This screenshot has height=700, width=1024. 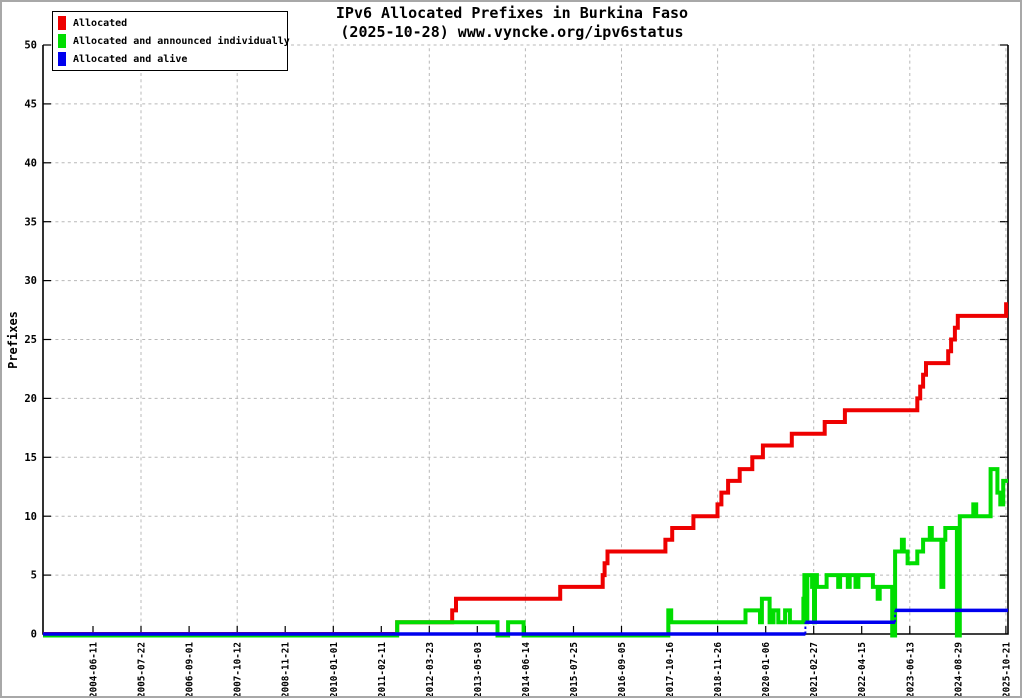 I want to click on svg-text: 2011-02-11, so click(x=382, y=670).